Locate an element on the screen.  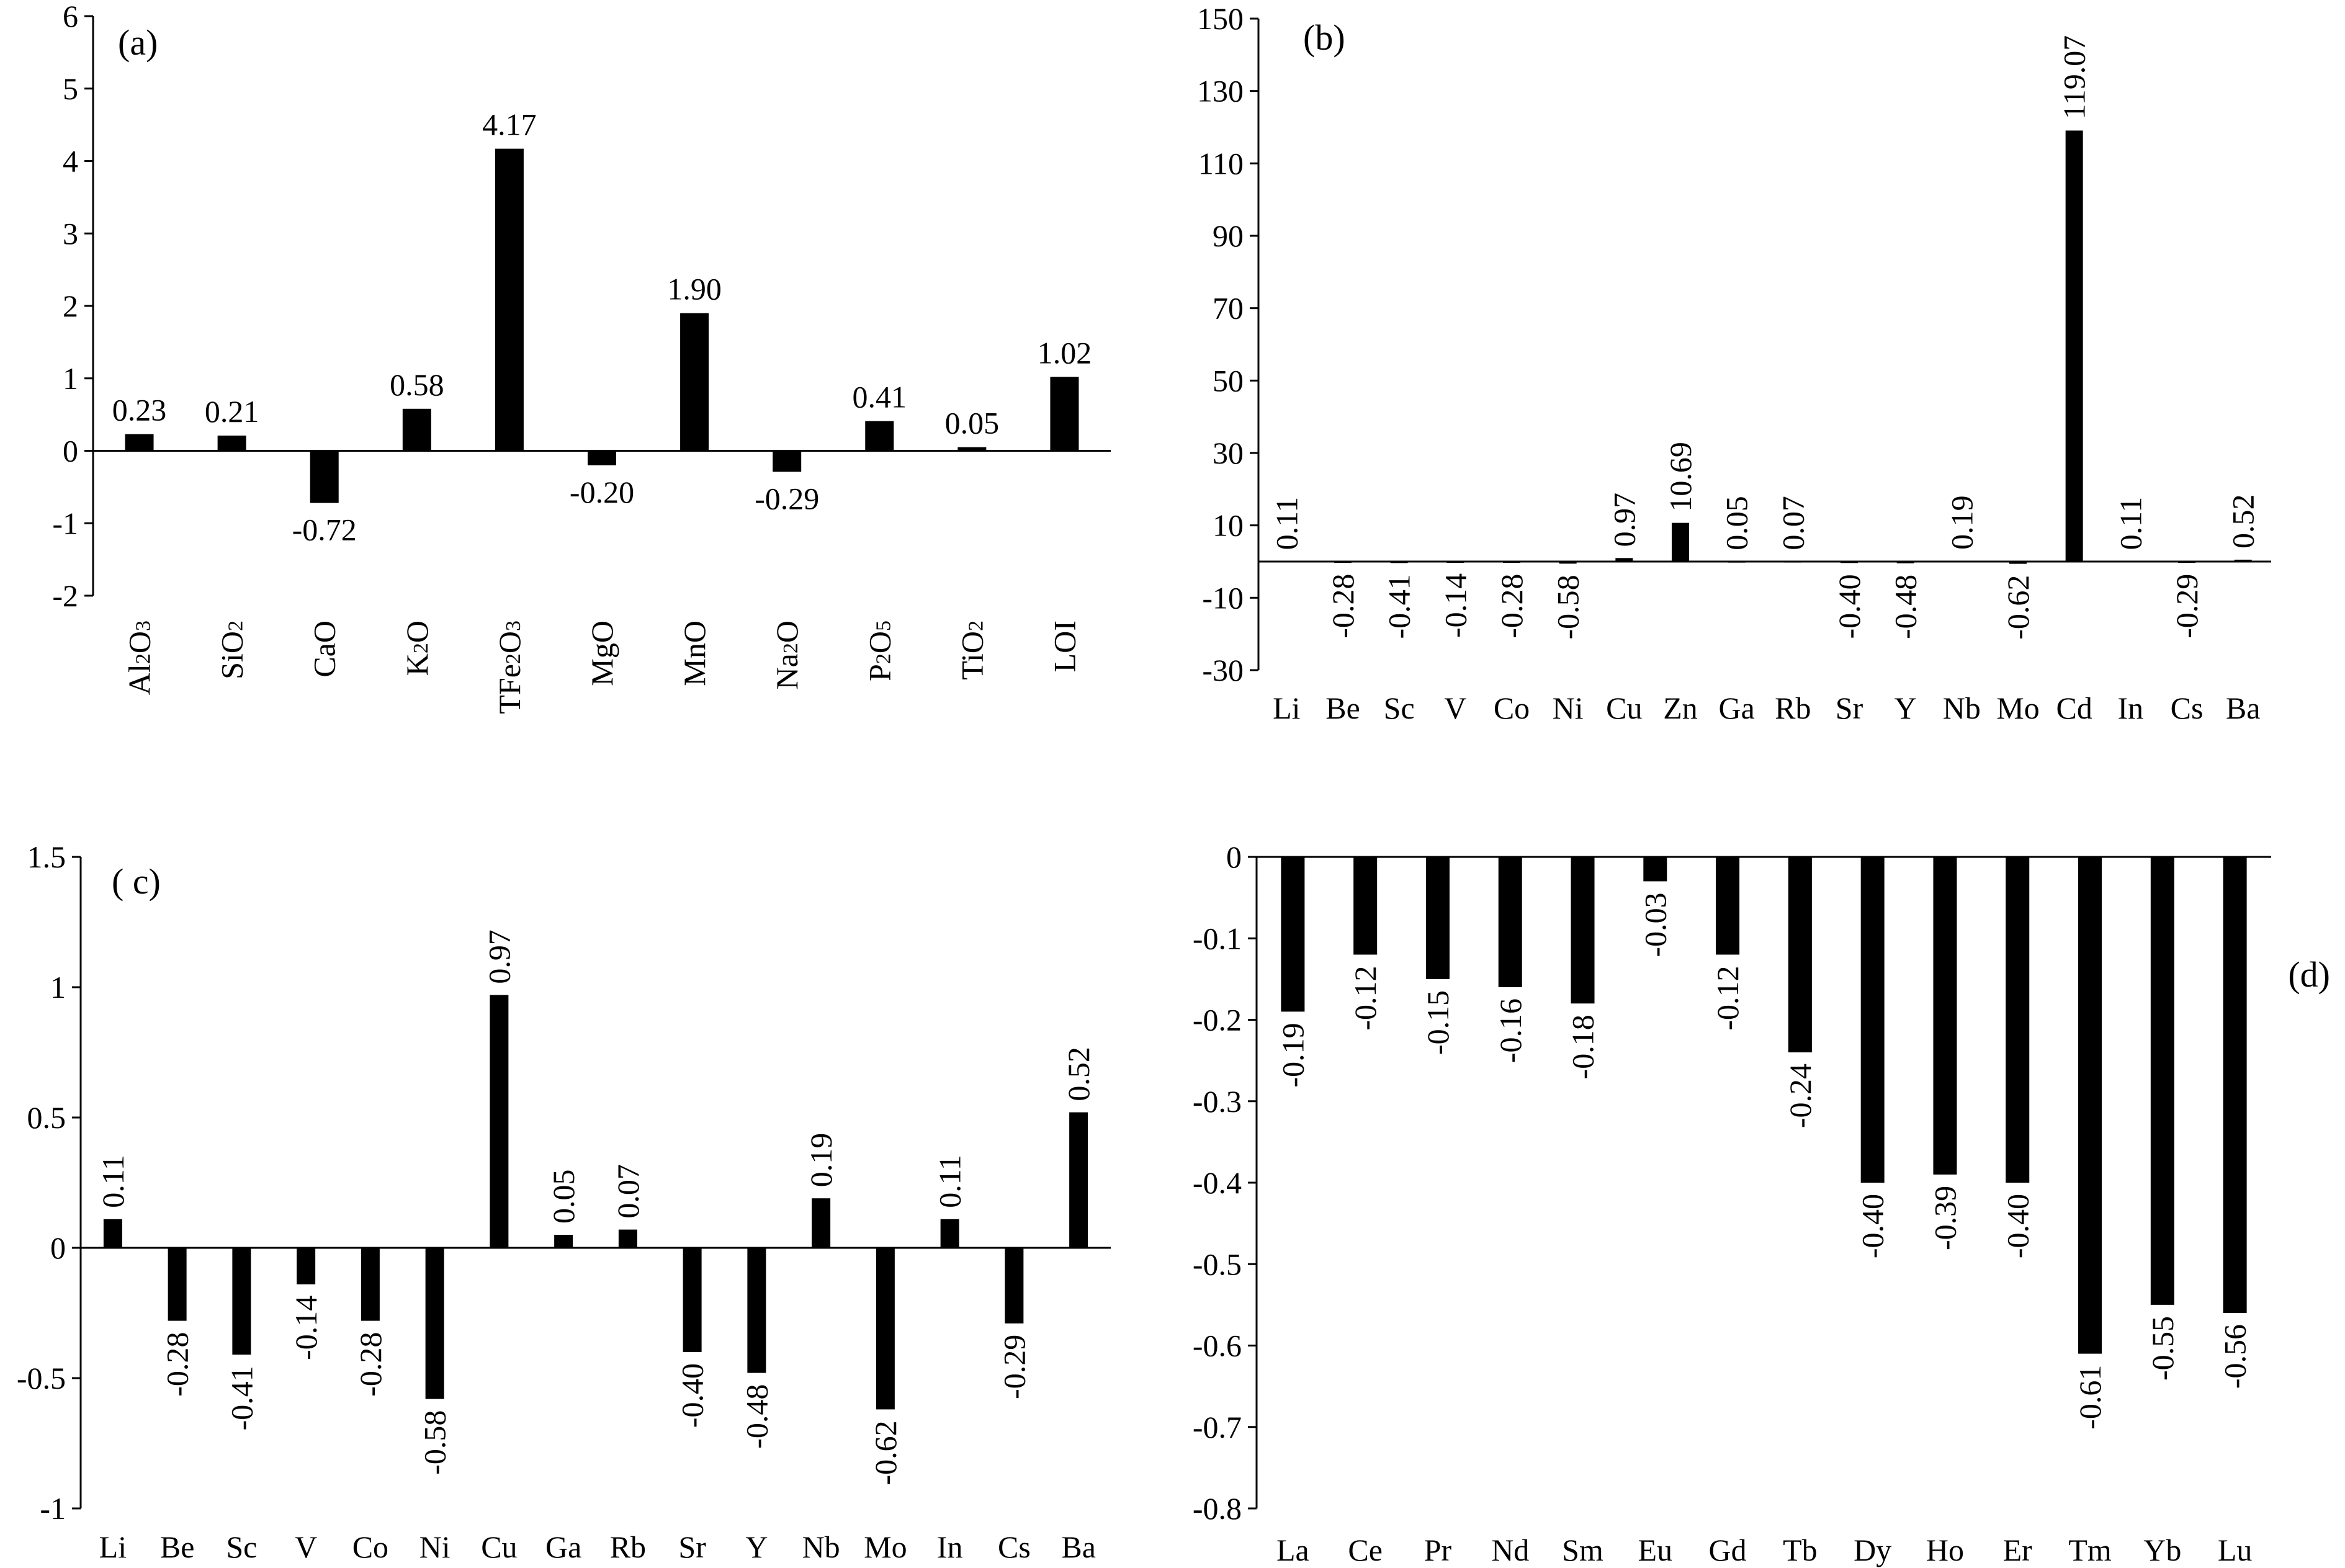
data-label: -0.48 is located at coordinates (757, 1416).